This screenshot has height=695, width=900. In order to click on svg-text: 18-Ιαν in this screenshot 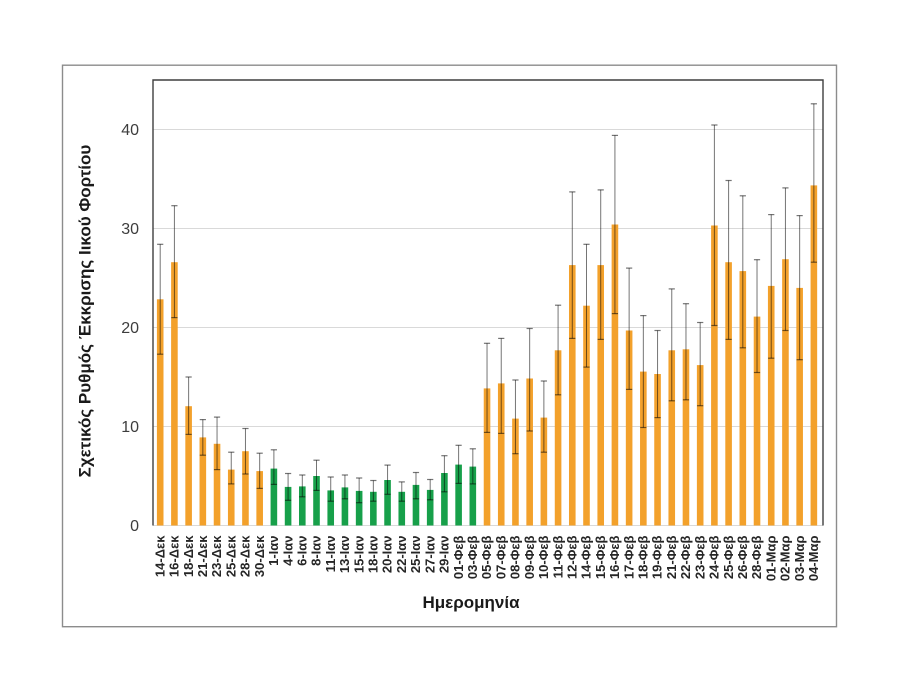, I will do `click(373, 555)`.